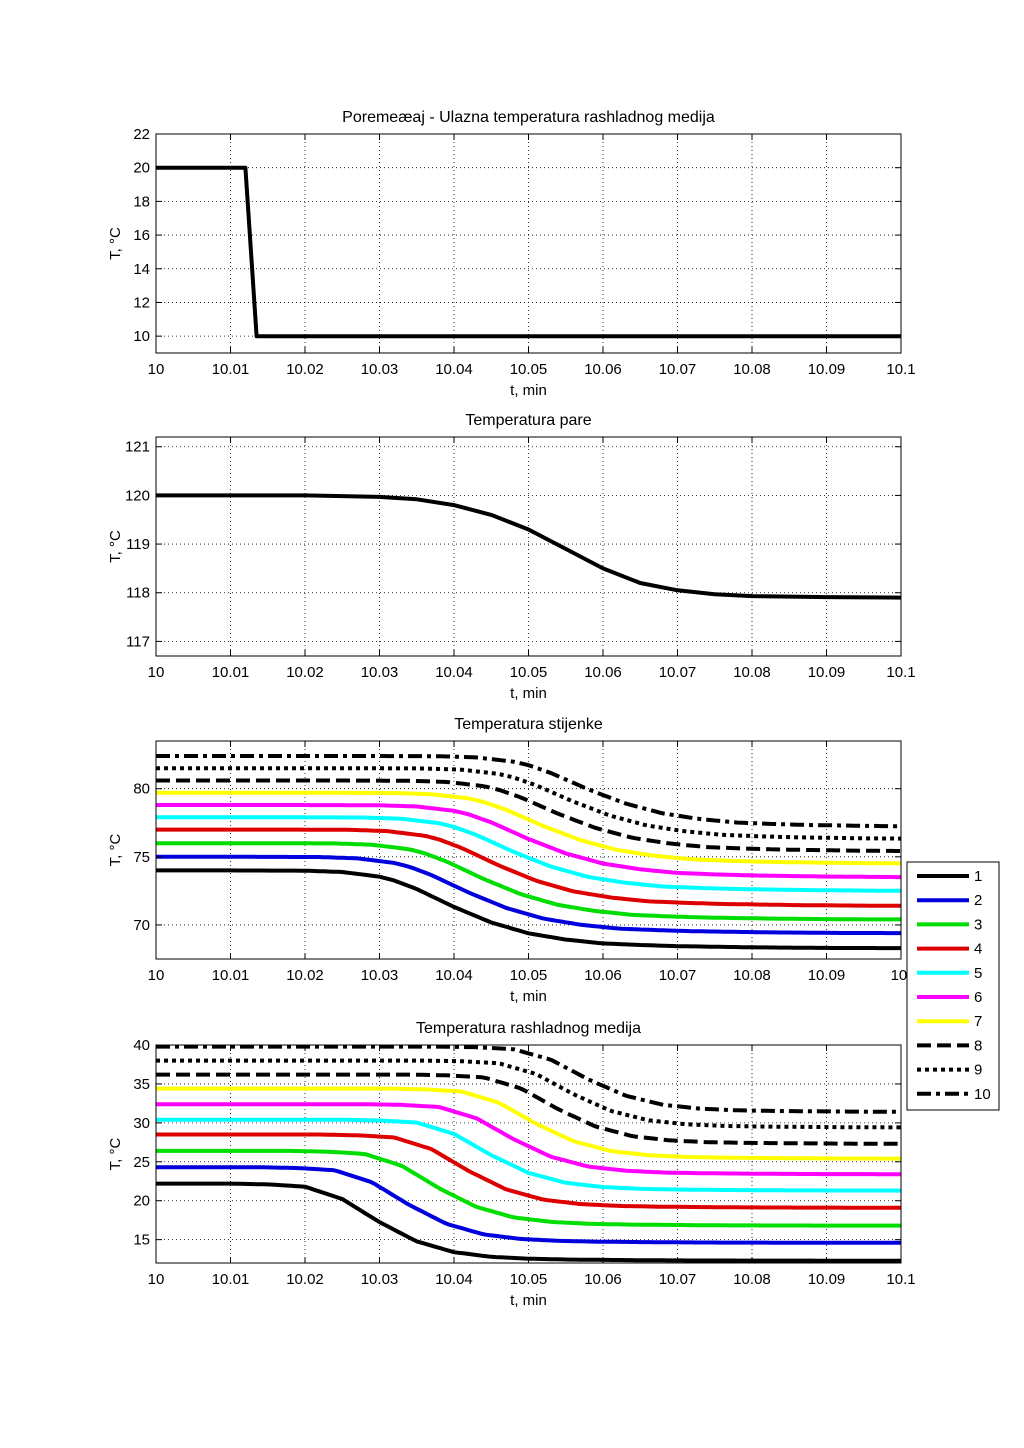 Image resolution: width=1024 pixels, height=1448 pixels. Describe the element at coordinates (141, 857) in the screenshot. I see `y-tick-label: 75` at that location.